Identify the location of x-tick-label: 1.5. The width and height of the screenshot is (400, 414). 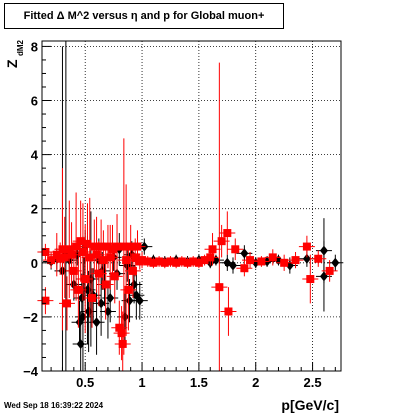
(199, 382).